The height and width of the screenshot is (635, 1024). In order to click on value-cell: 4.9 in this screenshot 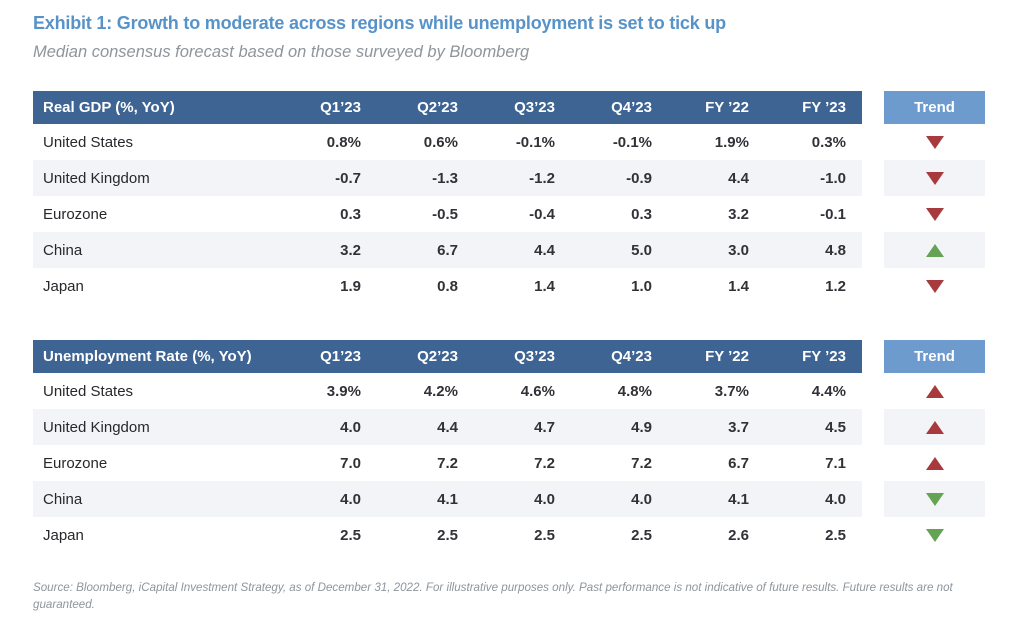, I will do `click(619, 427)`.